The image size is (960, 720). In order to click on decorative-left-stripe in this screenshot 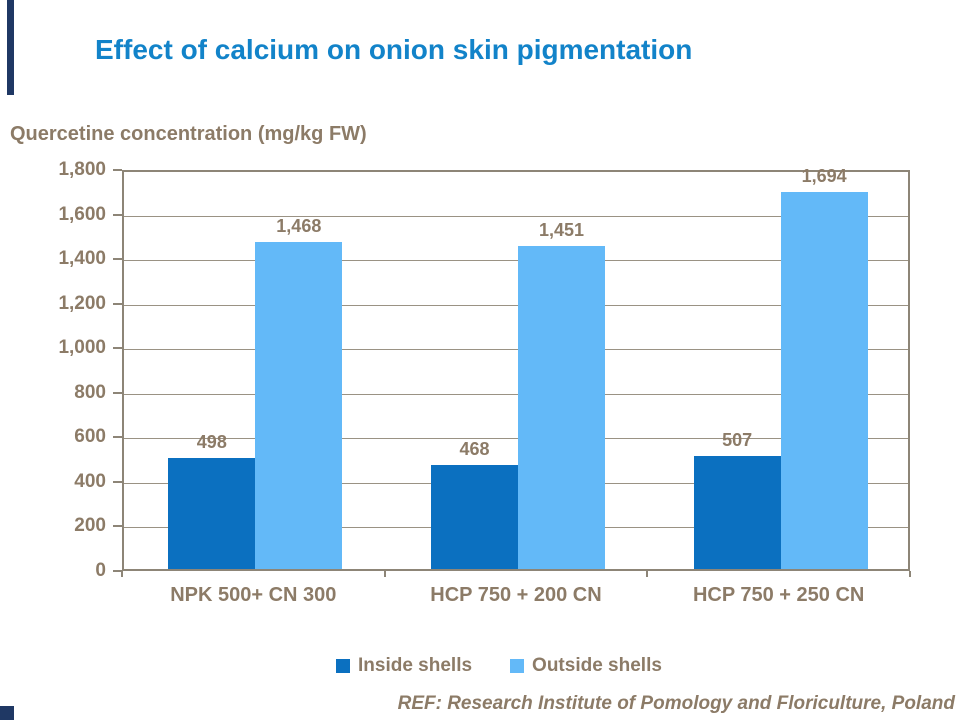, I will do `click(10, 47)`.